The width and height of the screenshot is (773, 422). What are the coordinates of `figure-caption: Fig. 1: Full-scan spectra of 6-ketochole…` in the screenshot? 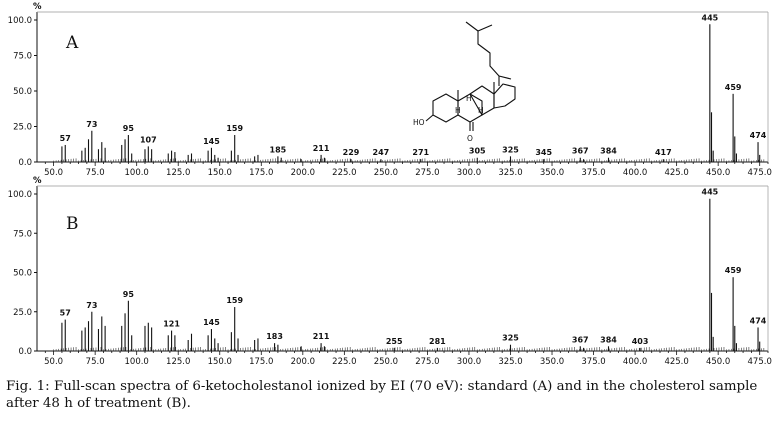 It's located at (382, 395).